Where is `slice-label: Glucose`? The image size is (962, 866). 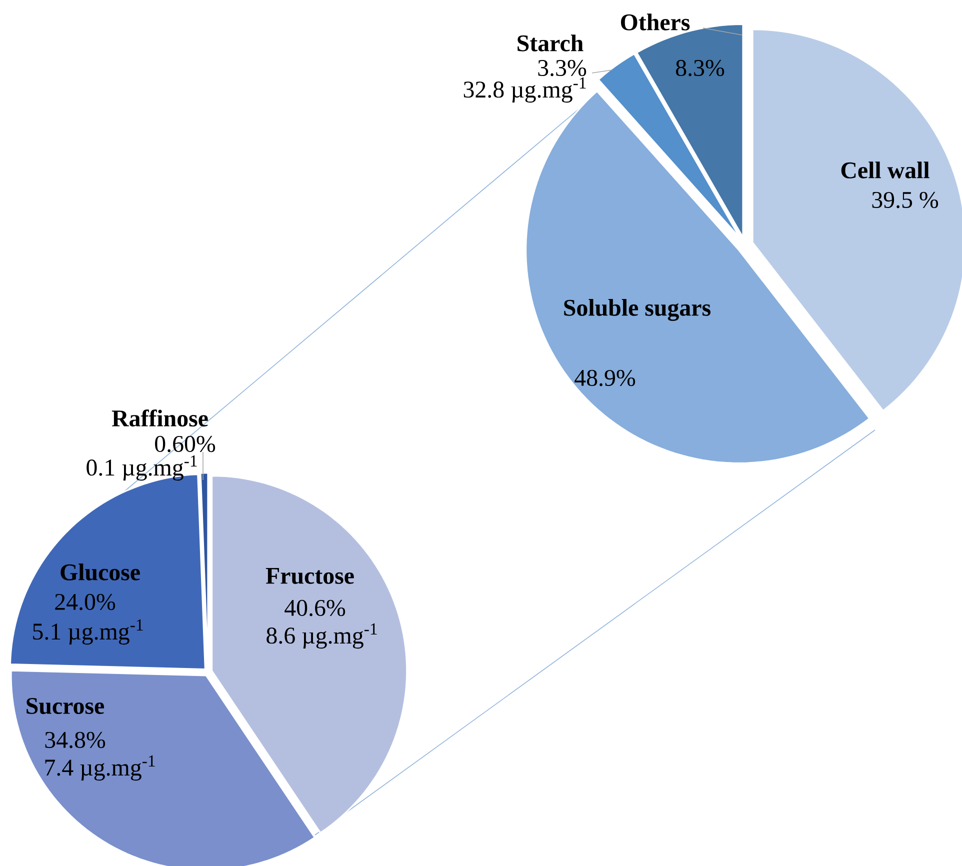
slice-label: Glucose is located at coordinates (100, 572).